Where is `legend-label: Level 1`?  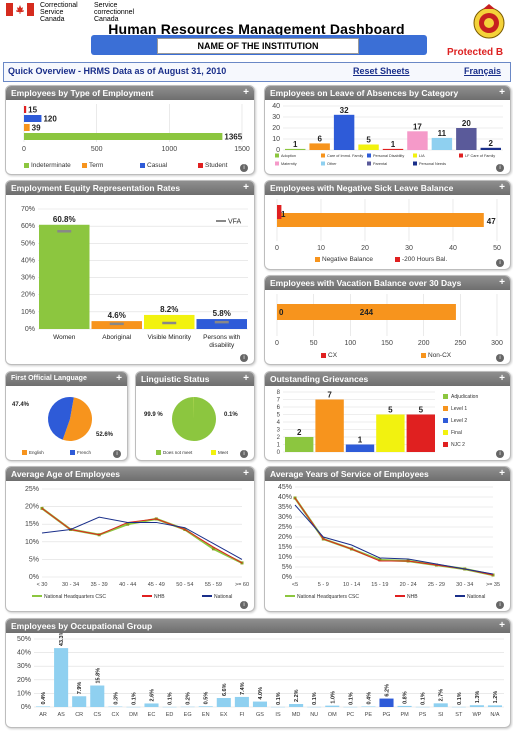 legend-label: Level 1 is located at coordinates (459, 409).